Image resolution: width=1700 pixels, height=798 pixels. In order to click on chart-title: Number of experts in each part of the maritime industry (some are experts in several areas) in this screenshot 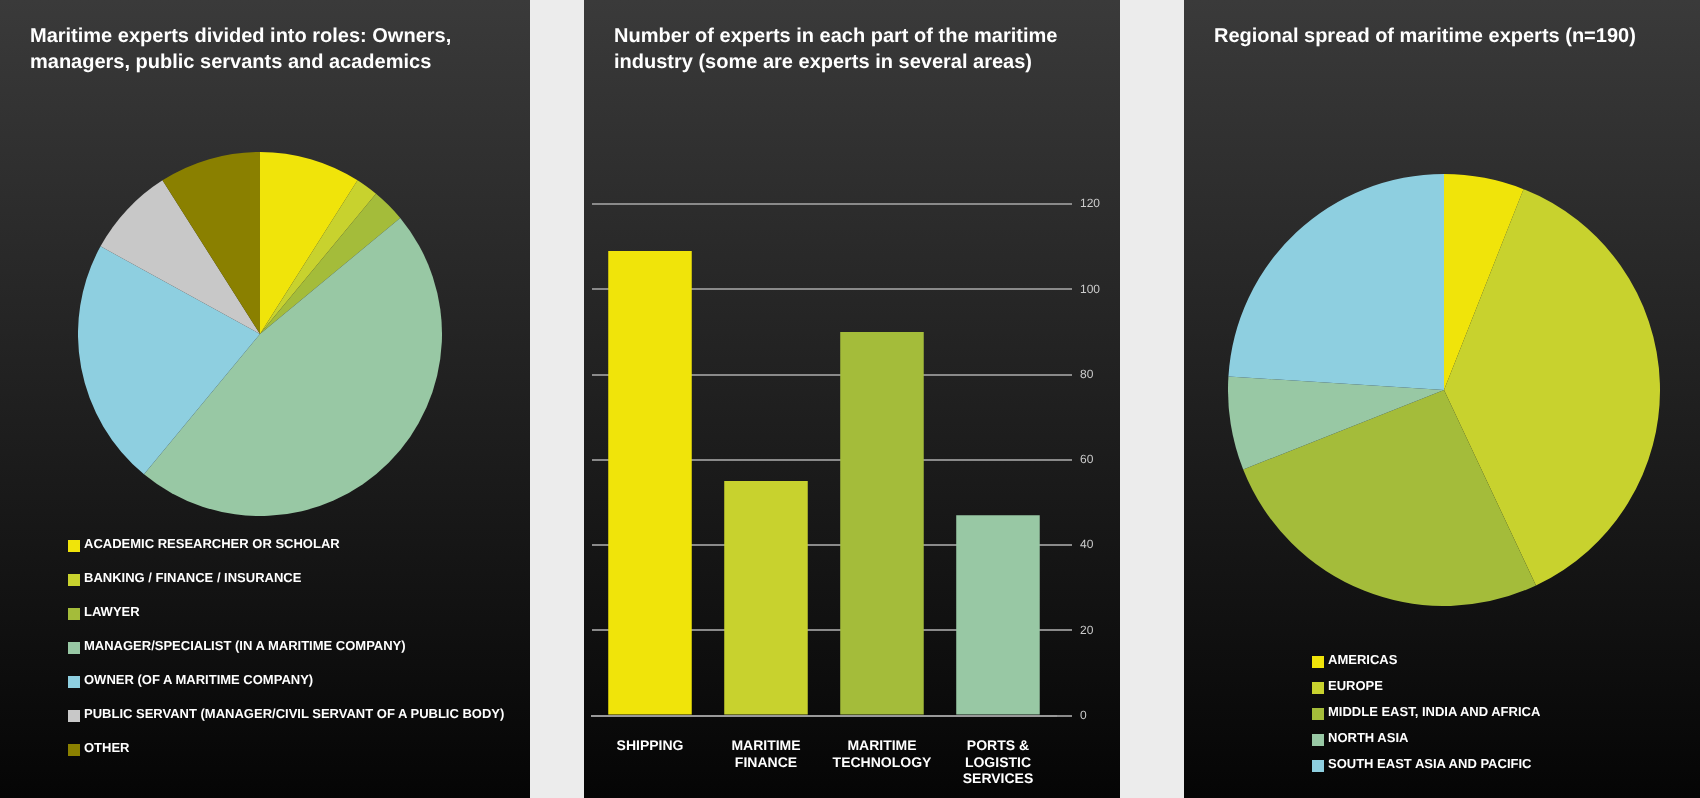, I will do `click(837, 50)`.